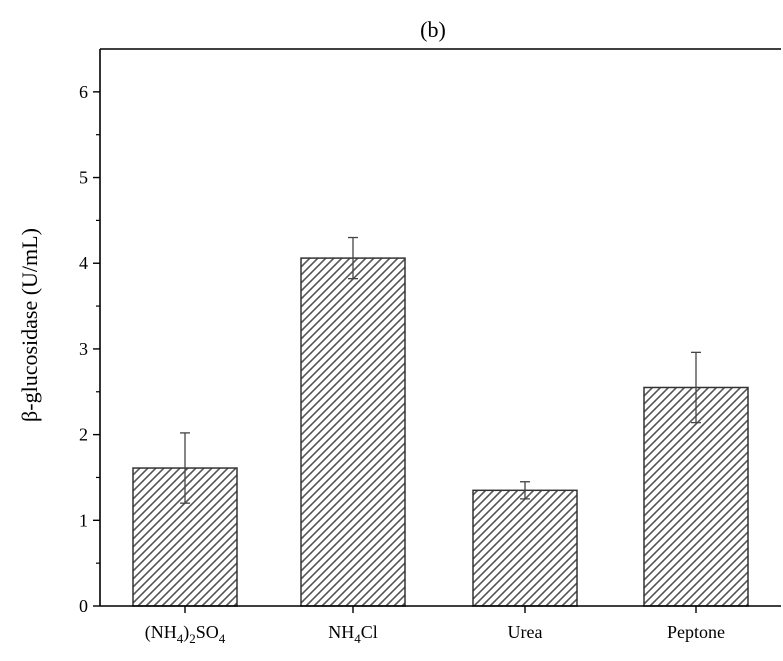  I want to click on y-tick-label-5: 5, so click(83, 178).